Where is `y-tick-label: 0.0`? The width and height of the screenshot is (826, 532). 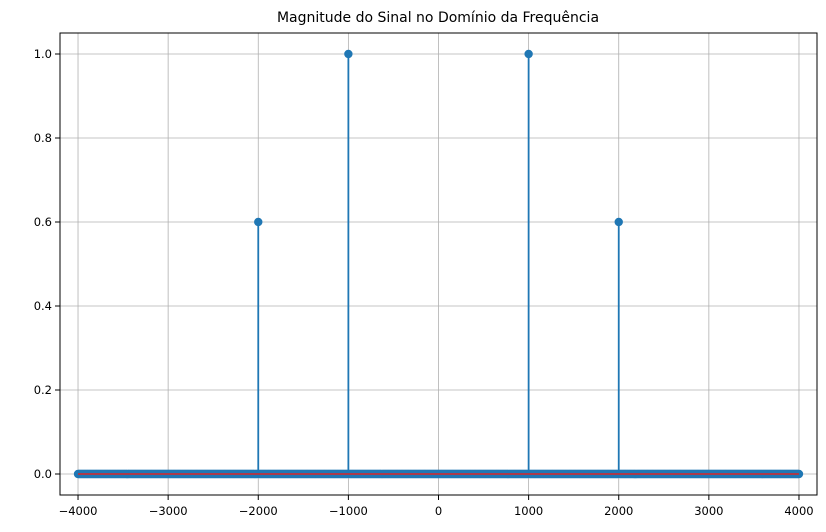 y-tick-label: 0.0 is located at coordinates (43, 474).